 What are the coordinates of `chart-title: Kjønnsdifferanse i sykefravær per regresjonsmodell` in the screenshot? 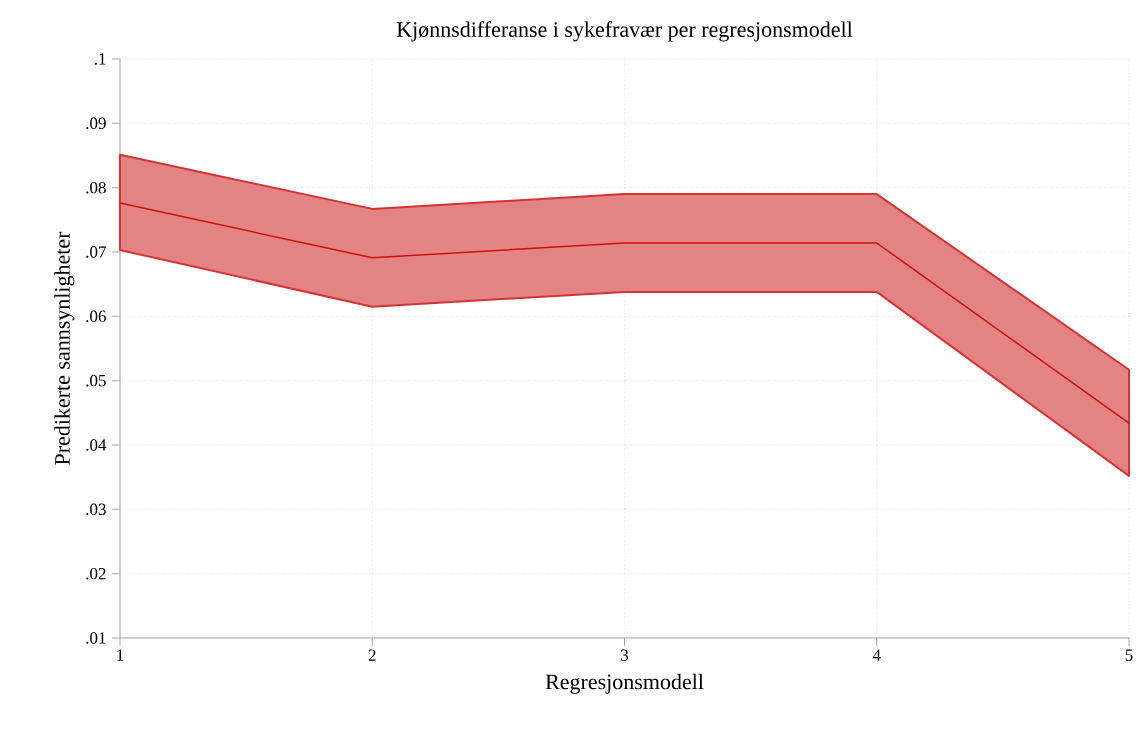 It's located at (624, 31).